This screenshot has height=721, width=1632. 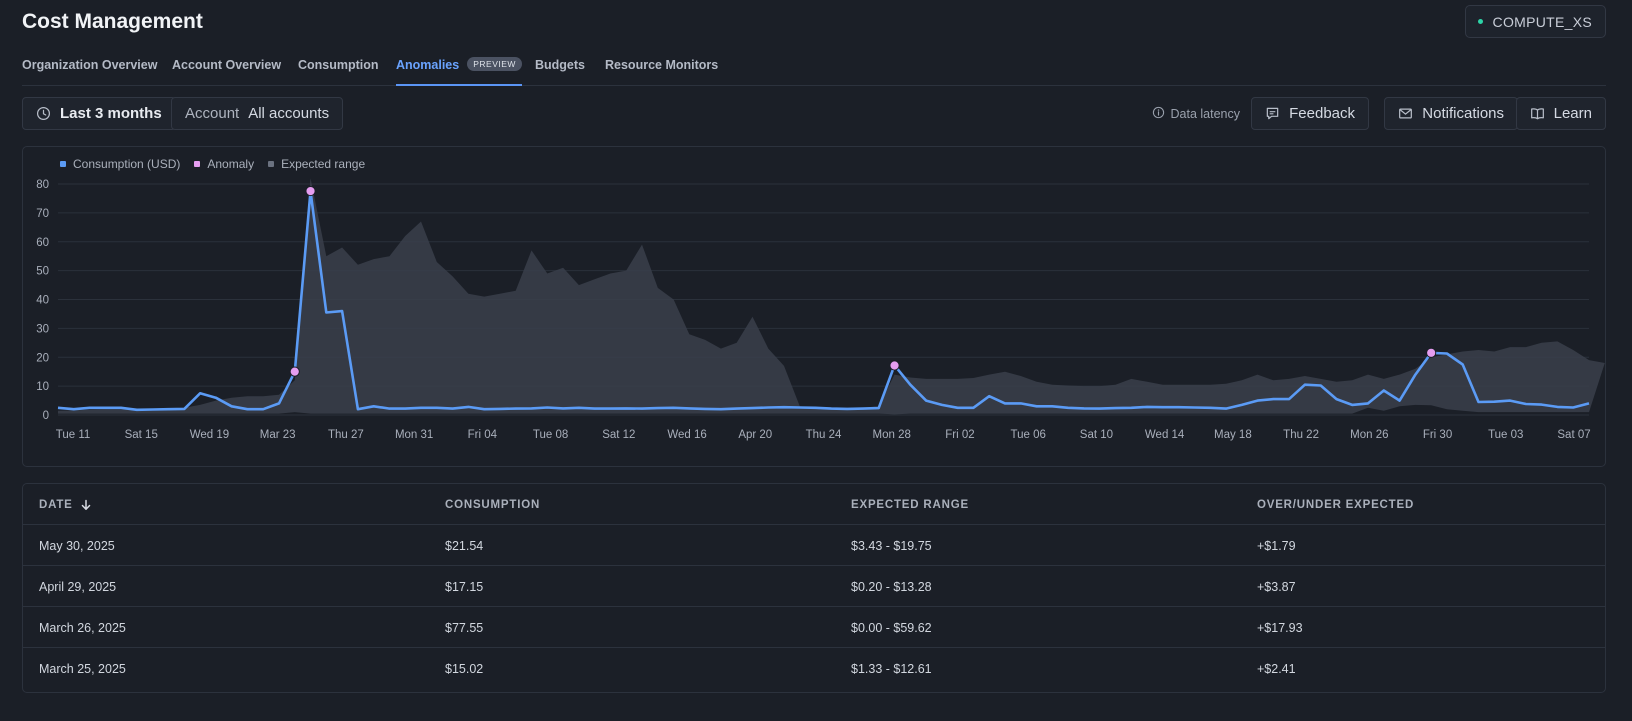 What do you see at coordinates (459, 69) in the screenshot?
I see `tab-anomalies: Anomalies PREVIEW` at bounding box center [459, 69].